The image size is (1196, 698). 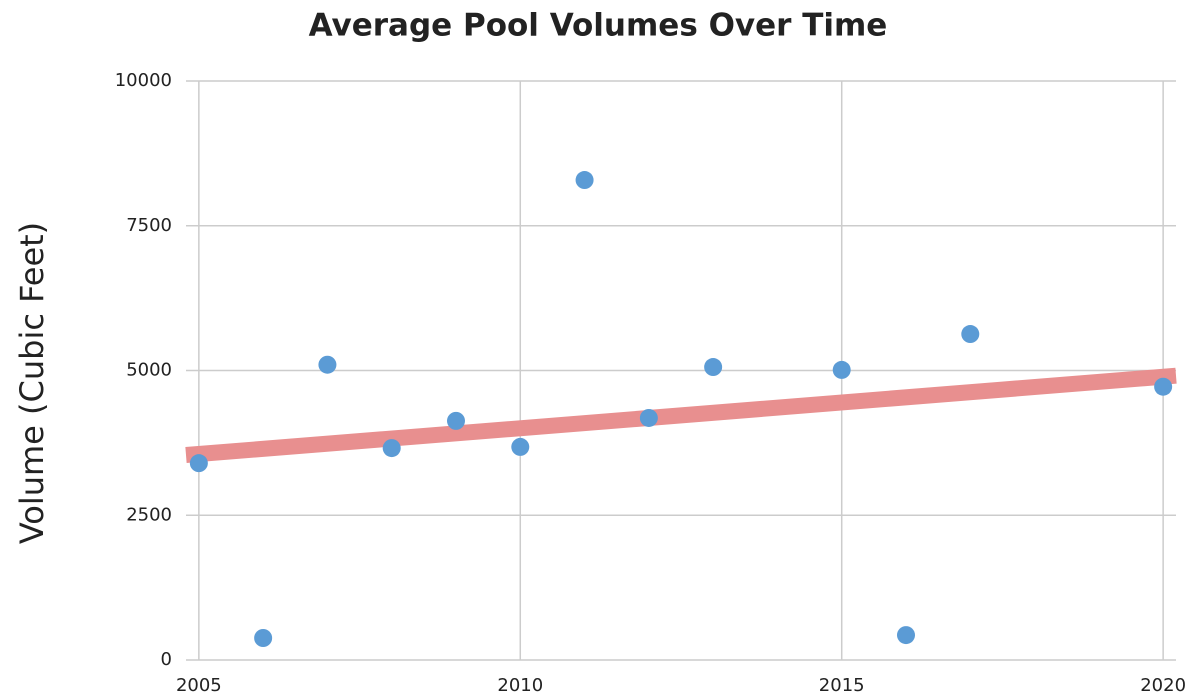 I want to click on y-axis-label: Volume (Cubic Feet), so click(x=32, y=383).